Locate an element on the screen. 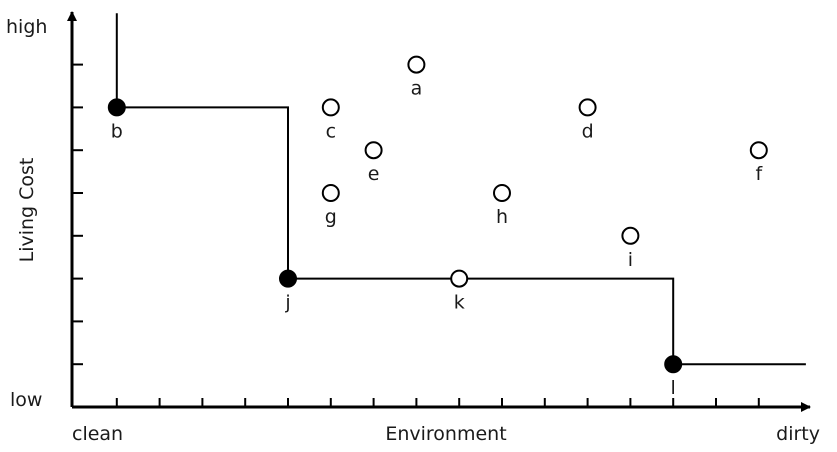  point-b is located at coordinates (116, 107).